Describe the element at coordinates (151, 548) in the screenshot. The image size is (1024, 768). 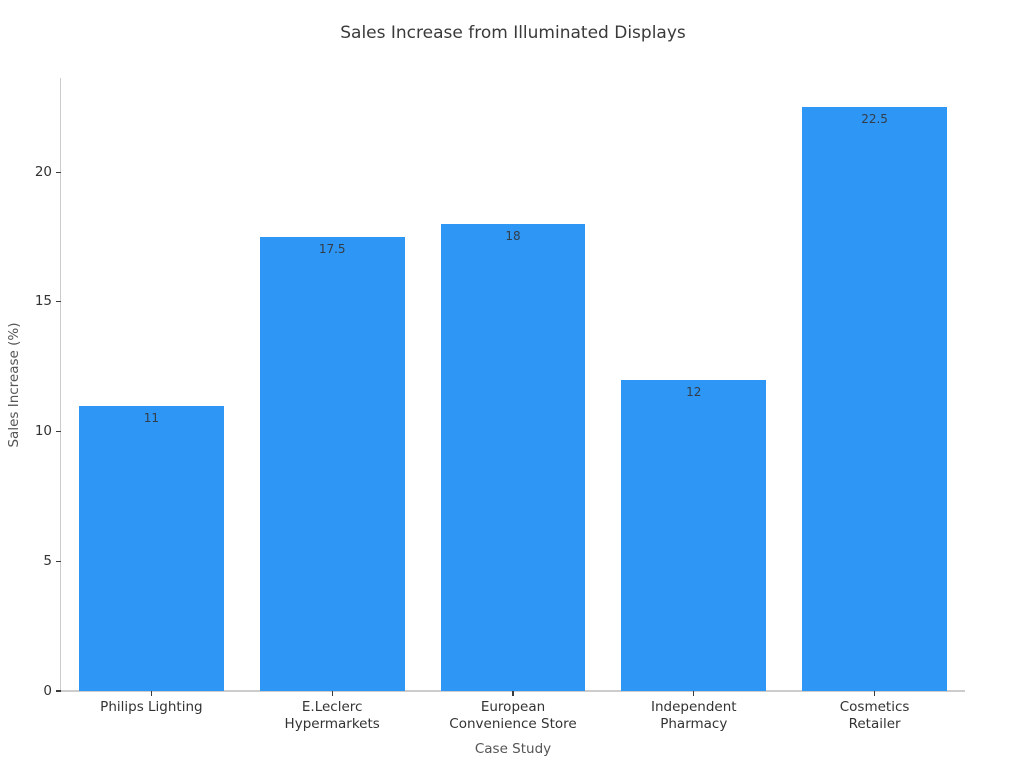
I see `bar: 11` at that location.